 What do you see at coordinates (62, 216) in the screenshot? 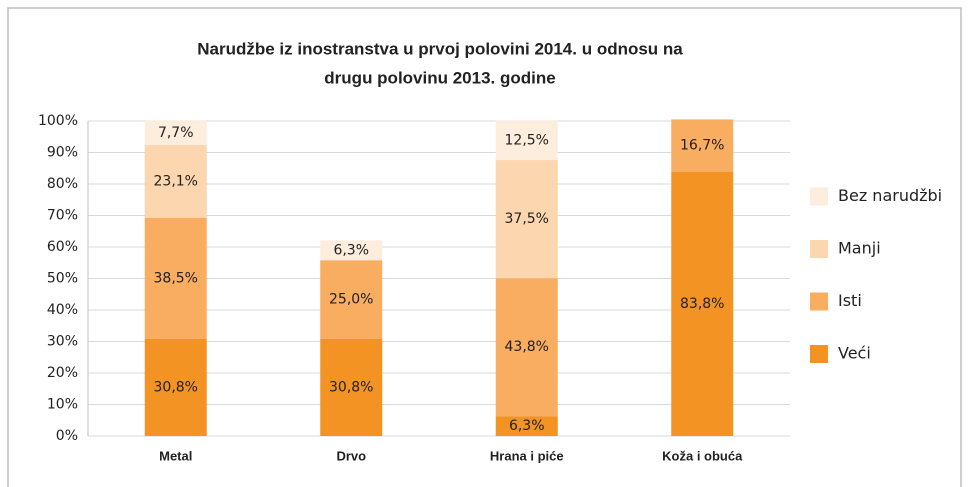
I see `y-tick-label: 70%` at bounding box center [62, 216].